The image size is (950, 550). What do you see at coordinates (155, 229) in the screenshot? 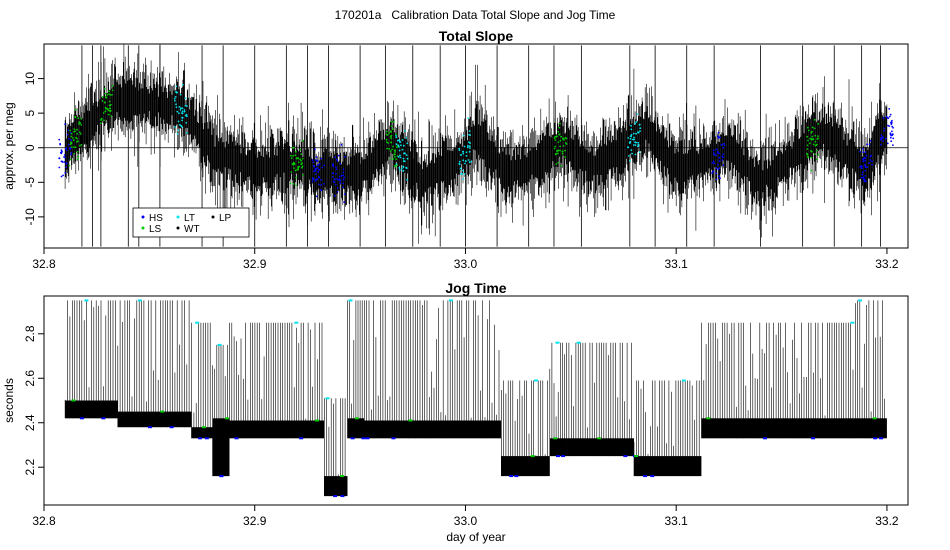
I see `legend-label: LS` at bounding box center [155, 229].